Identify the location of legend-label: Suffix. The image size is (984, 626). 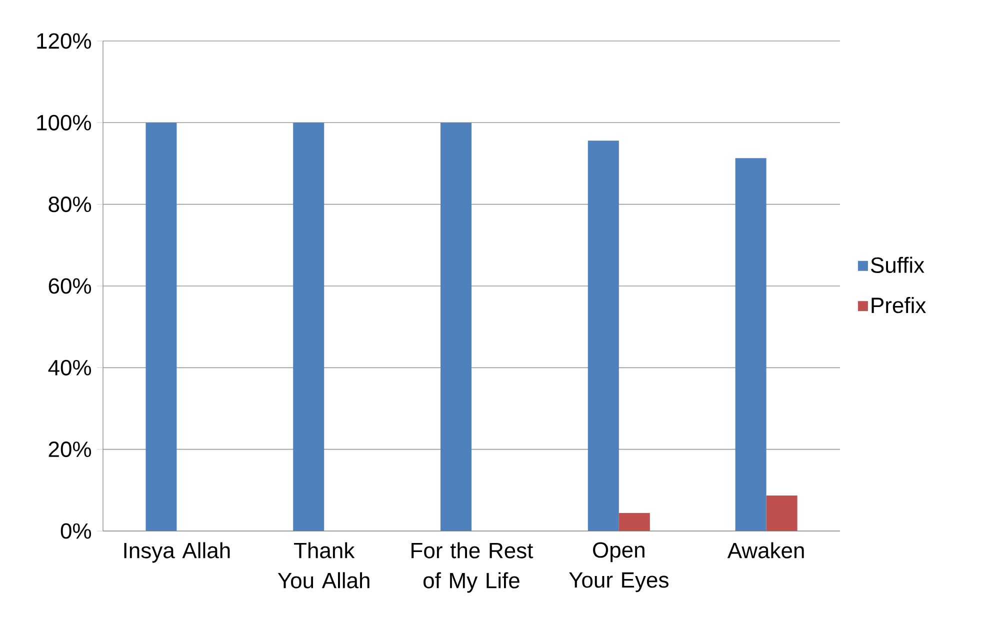
(897, 264).